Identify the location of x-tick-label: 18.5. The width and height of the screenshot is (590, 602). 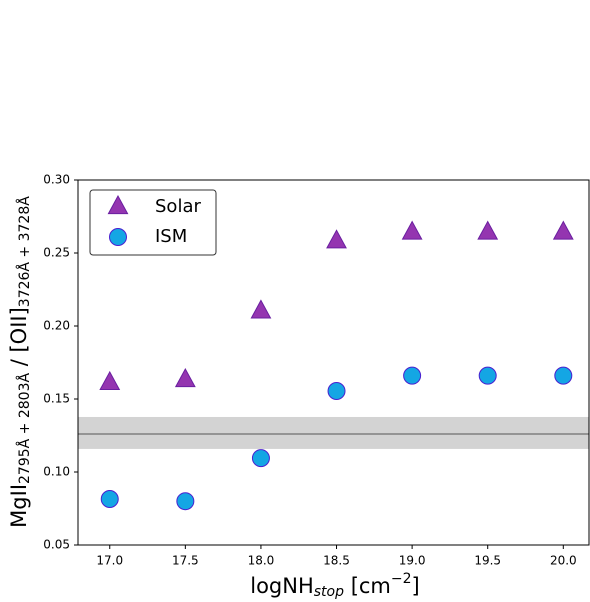
(336, 561).